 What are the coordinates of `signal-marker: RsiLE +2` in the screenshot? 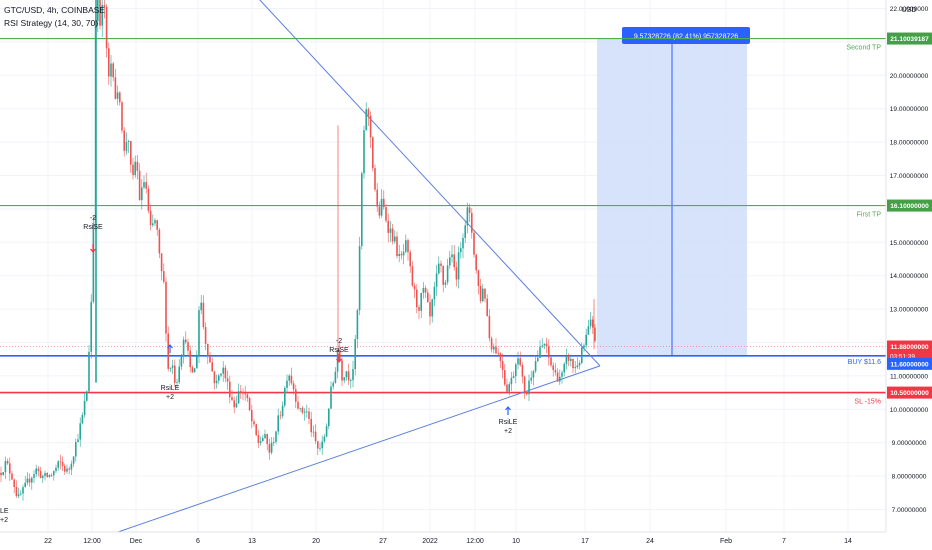 It's located at (170, 372).